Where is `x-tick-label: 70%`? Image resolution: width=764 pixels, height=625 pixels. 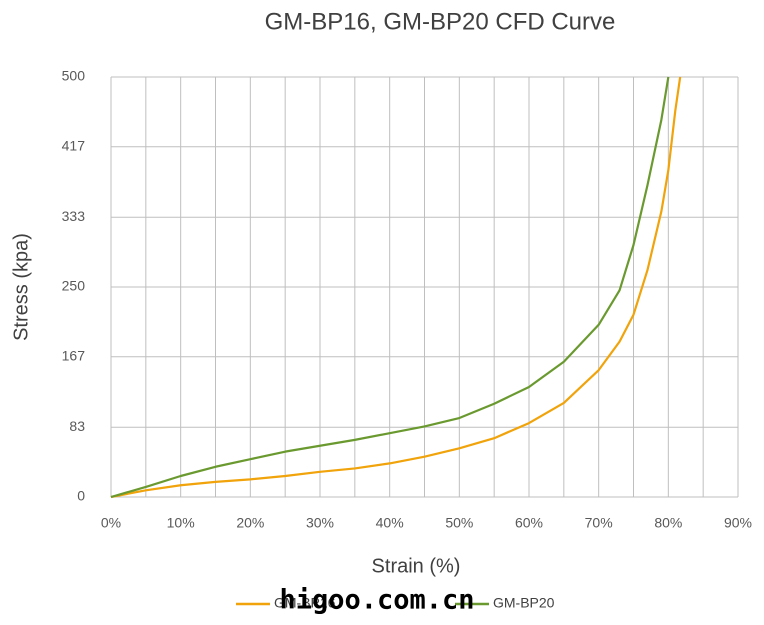
x-tick-label: 70% is located at coordinates (599, 523).